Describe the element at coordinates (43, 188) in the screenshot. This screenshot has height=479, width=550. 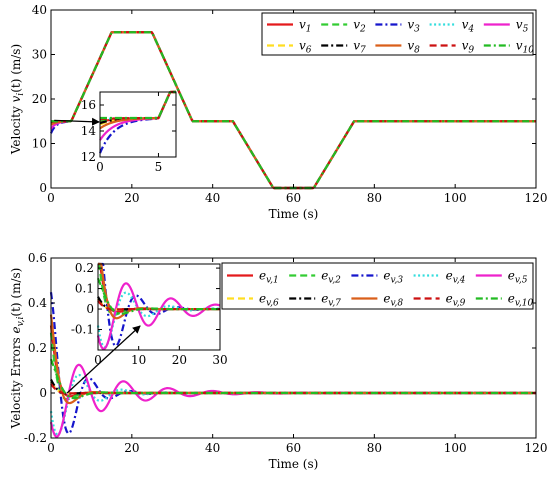
I see `velocity-ytick-label: 0` at that location.